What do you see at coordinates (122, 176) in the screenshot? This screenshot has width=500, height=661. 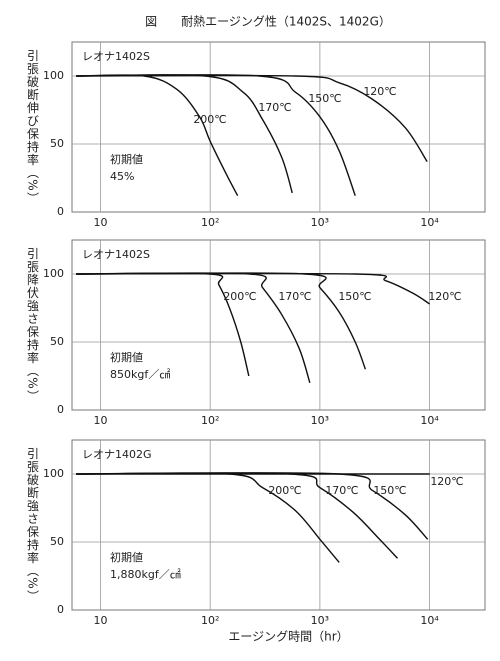 I see `initial-value: 45%` at bounding box center [122, 176].